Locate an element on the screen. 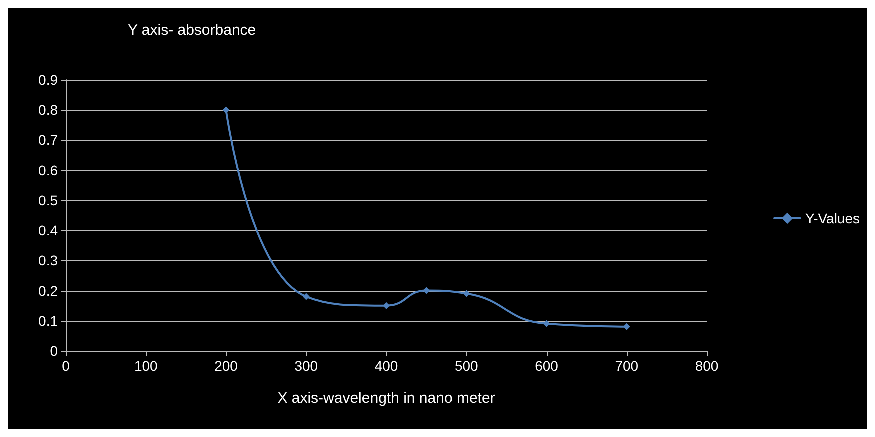  x-tick-label: 0 is located at coordinates (66, 366).